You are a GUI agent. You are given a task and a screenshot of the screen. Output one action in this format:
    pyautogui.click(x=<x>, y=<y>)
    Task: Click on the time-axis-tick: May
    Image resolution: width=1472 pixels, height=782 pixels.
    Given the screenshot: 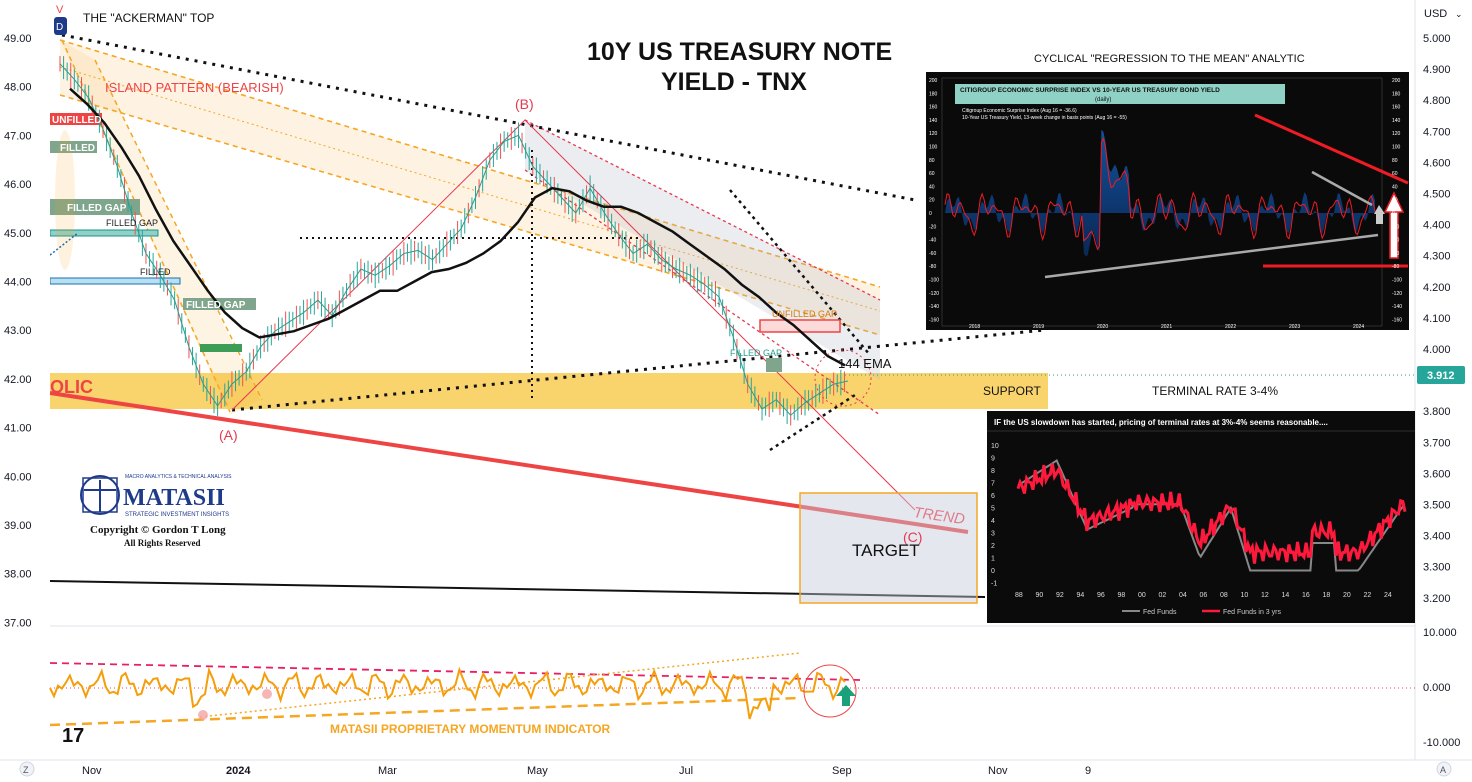 What is the action you would take?
    pyautogui.click(x=537, y=771)
    